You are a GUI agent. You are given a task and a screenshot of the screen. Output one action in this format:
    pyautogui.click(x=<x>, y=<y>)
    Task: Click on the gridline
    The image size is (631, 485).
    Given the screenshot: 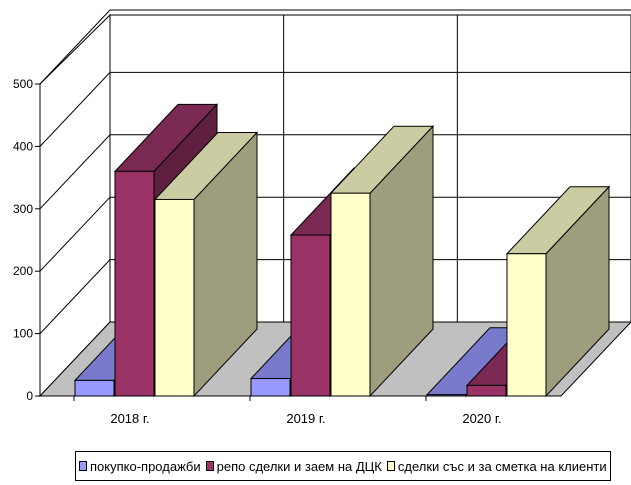 What is the action you would take?
    pyautogui.click(x=335, y=47)
    